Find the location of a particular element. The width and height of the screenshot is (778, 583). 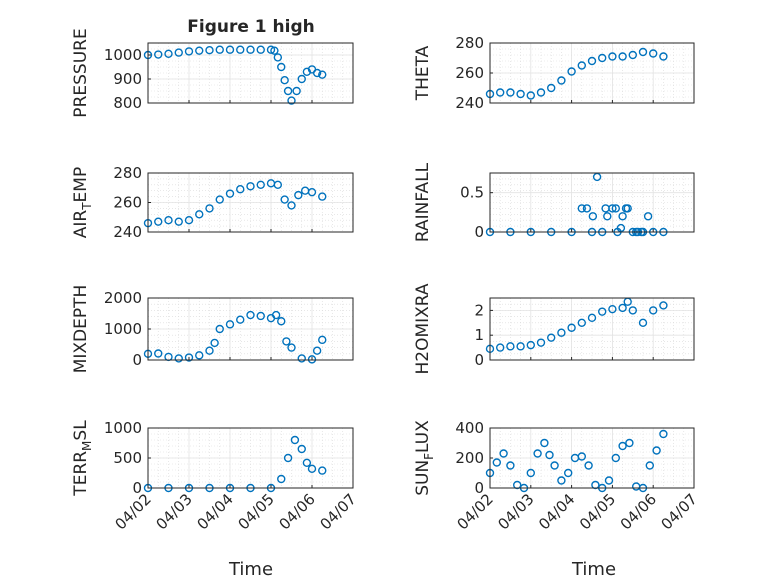

y-axis-label-subscript: F is located at coordinates (429, 456).